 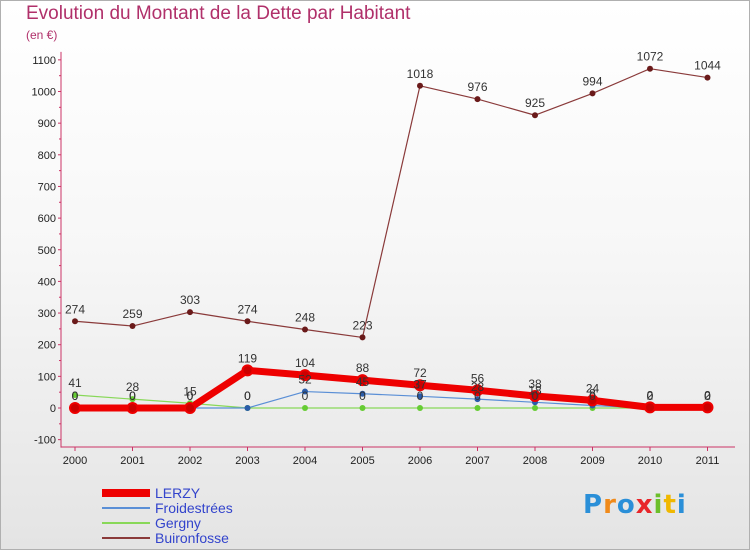 I want to click on data-label-froidestrées: 18, so click(x=535, y=390).